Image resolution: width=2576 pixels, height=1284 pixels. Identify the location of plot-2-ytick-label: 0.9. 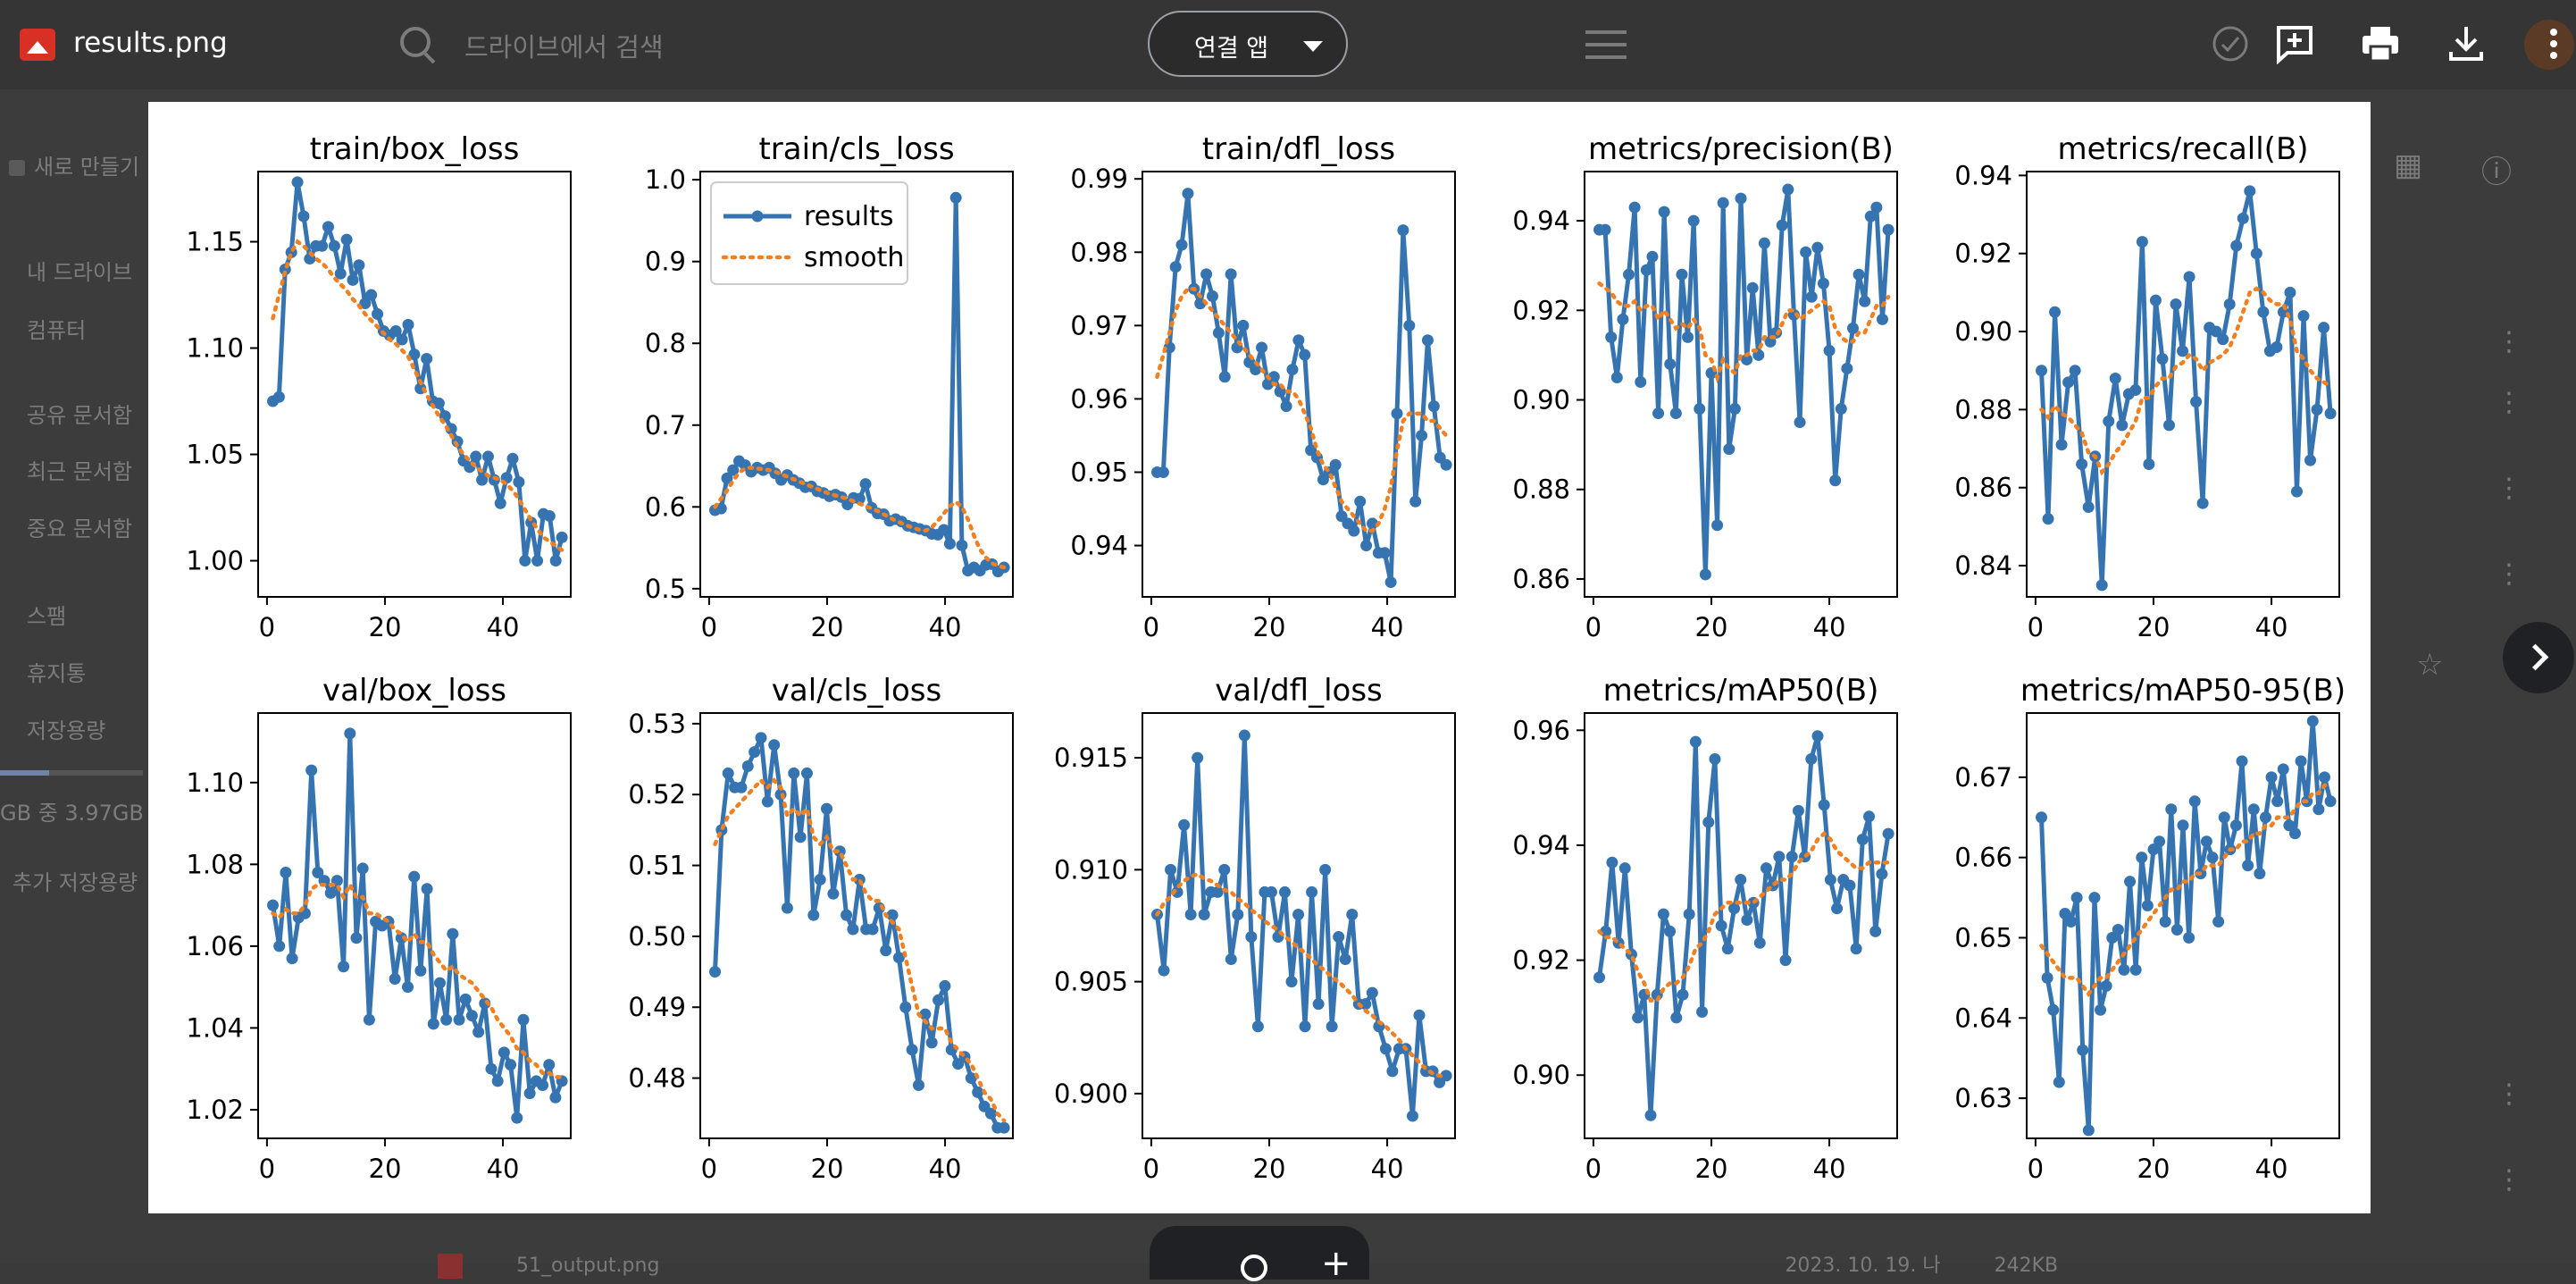
(666, 262).